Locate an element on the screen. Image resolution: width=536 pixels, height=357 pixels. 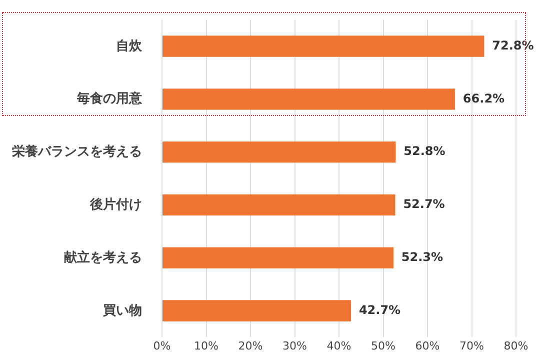
x-tick-label: 20% is located at coordinates (250, 346).